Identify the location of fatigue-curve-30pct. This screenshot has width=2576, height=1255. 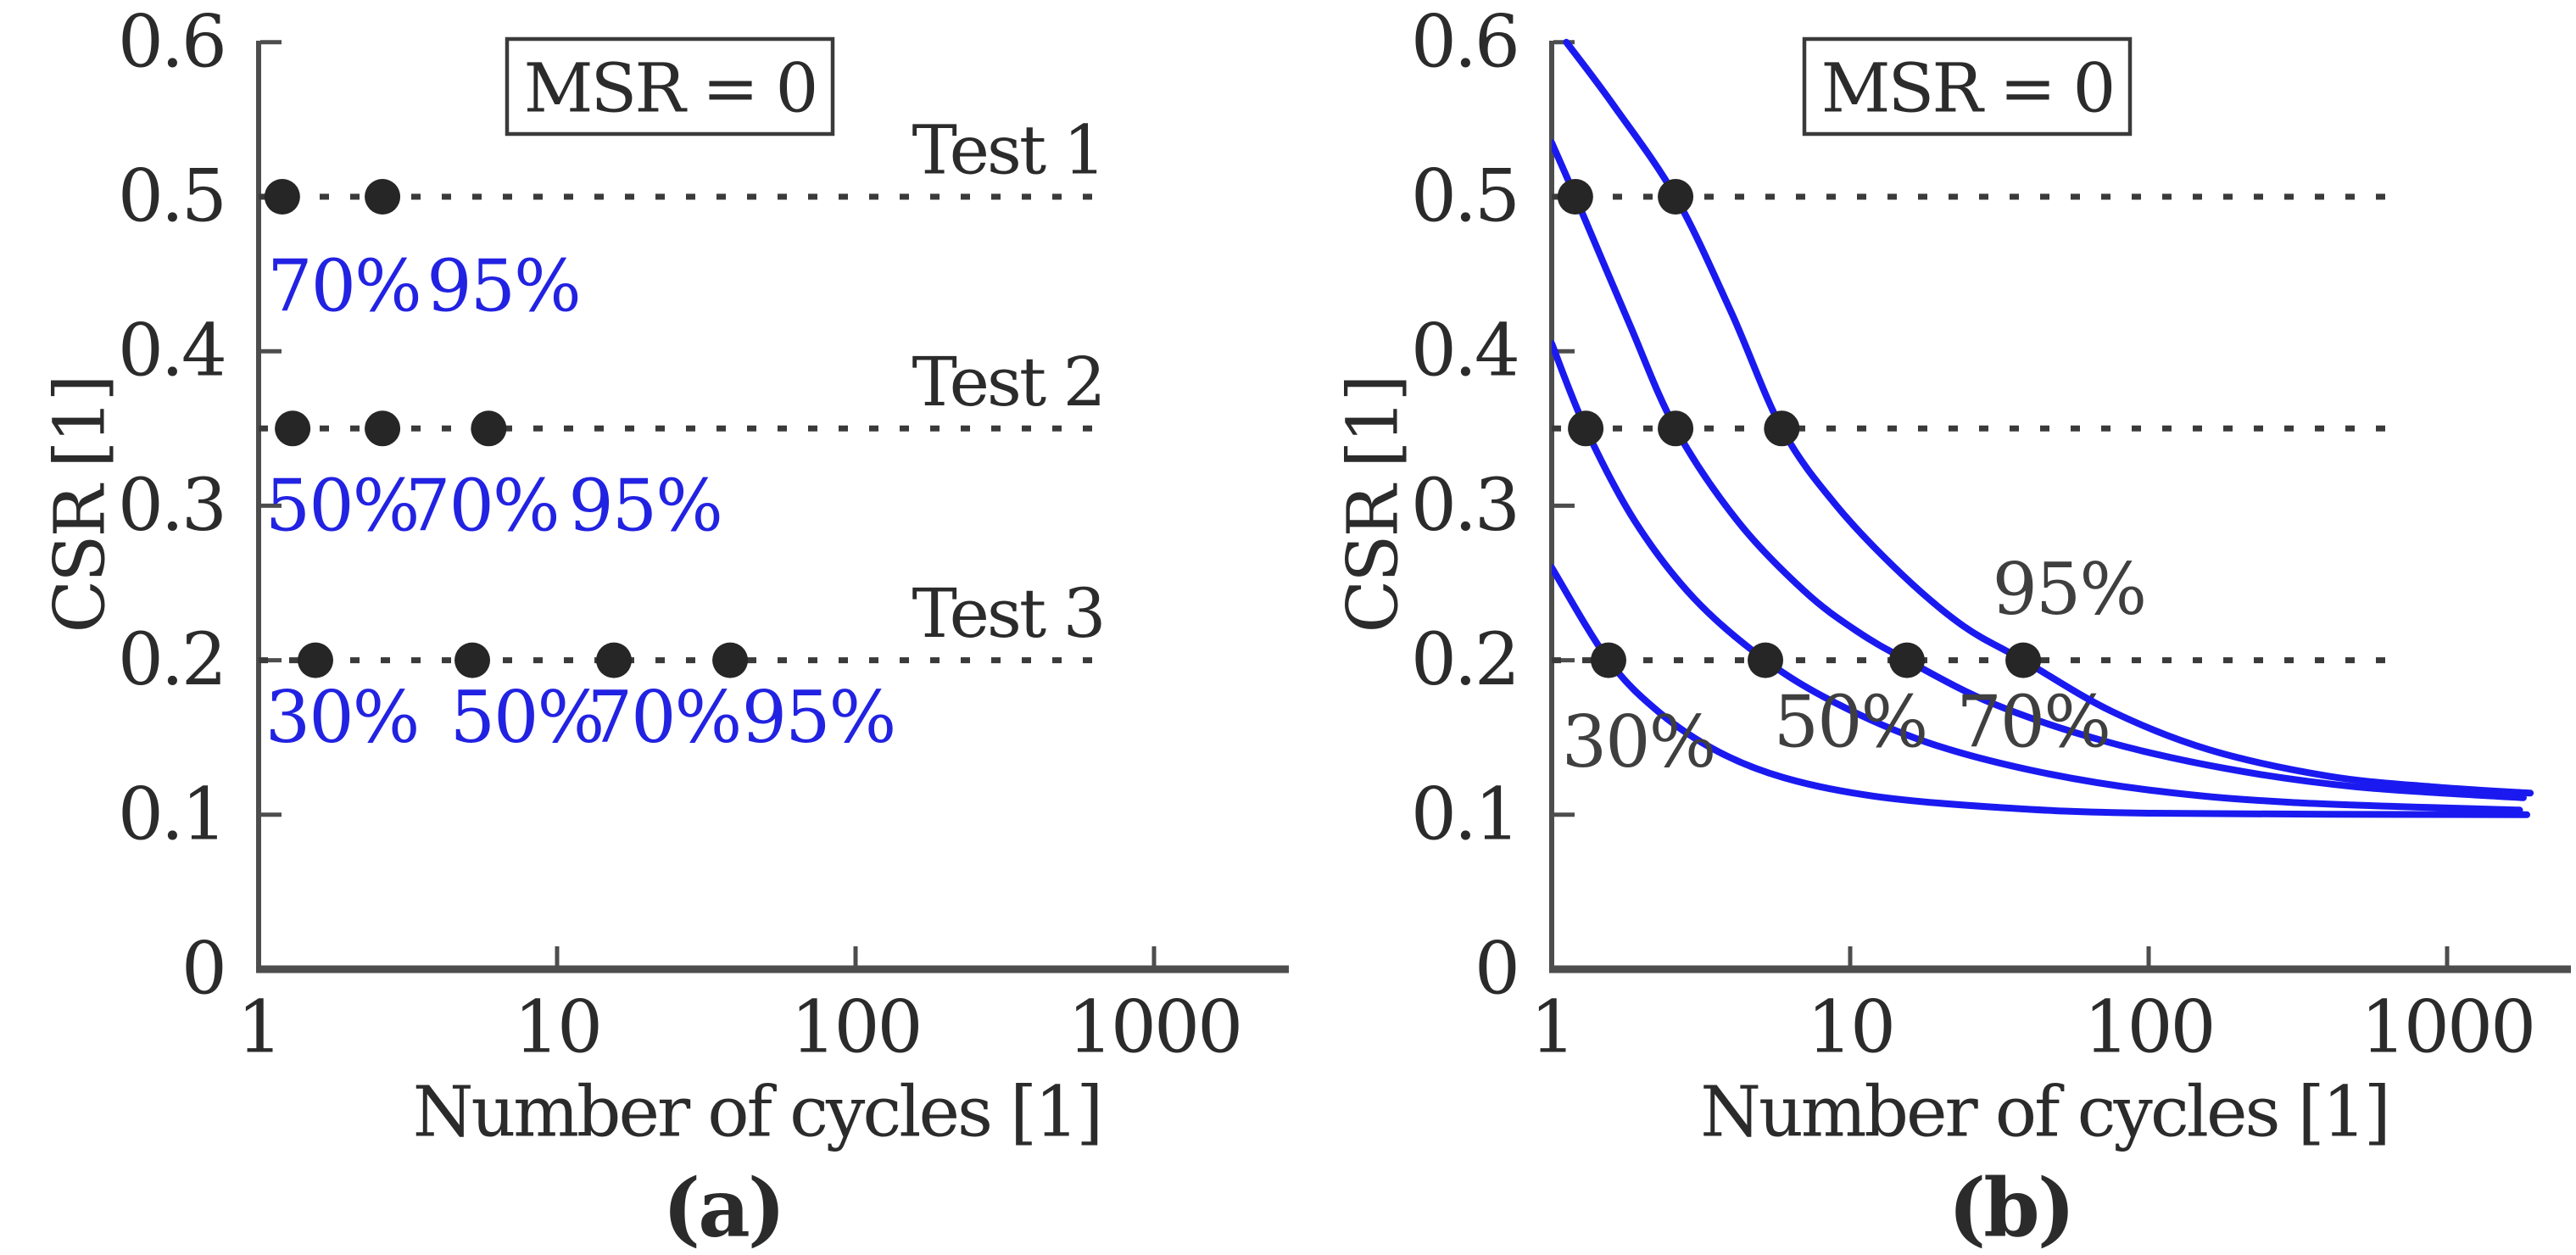
(2041, 691).